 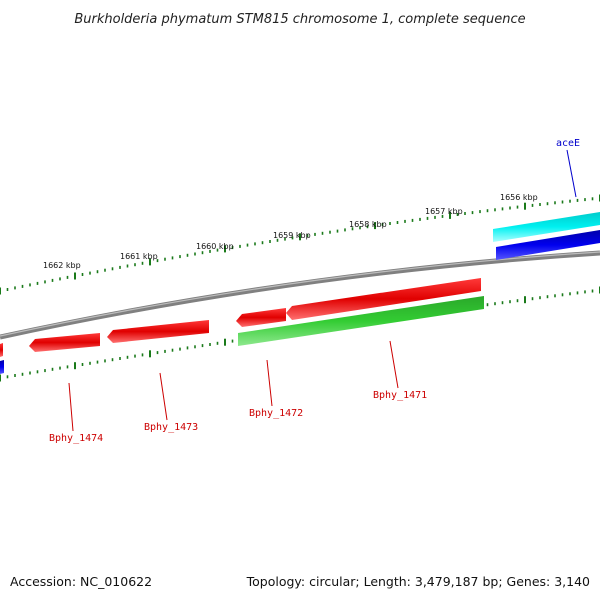 What do you see at coordinates (2, 367) in the screenshot?
I see `blue-track-left` at bounding box center [2, 367].